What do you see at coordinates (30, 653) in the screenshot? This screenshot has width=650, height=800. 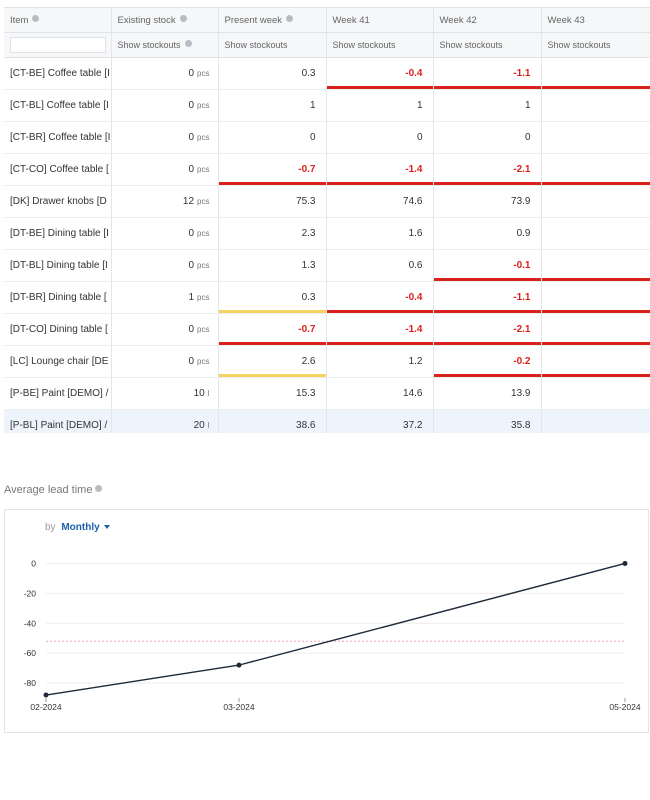 I see `y-tick-label: -60` at bounding box center [30, 653].